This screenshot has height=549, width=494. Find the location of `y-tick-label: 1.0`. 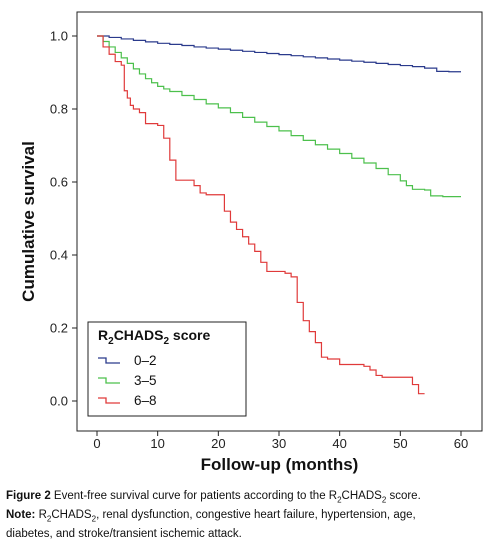

y-tick-label: 1.0 is located at coordinates (59, 36).